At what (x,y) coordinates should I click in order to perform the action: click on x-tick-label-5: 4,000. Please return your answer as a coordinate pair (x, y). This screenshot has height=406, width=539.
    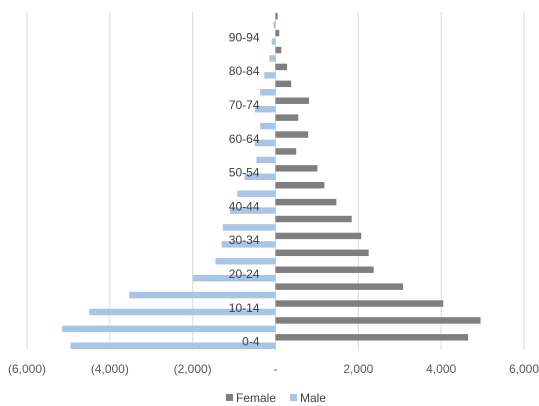
    Looking at the image, I should click on (441, 369).